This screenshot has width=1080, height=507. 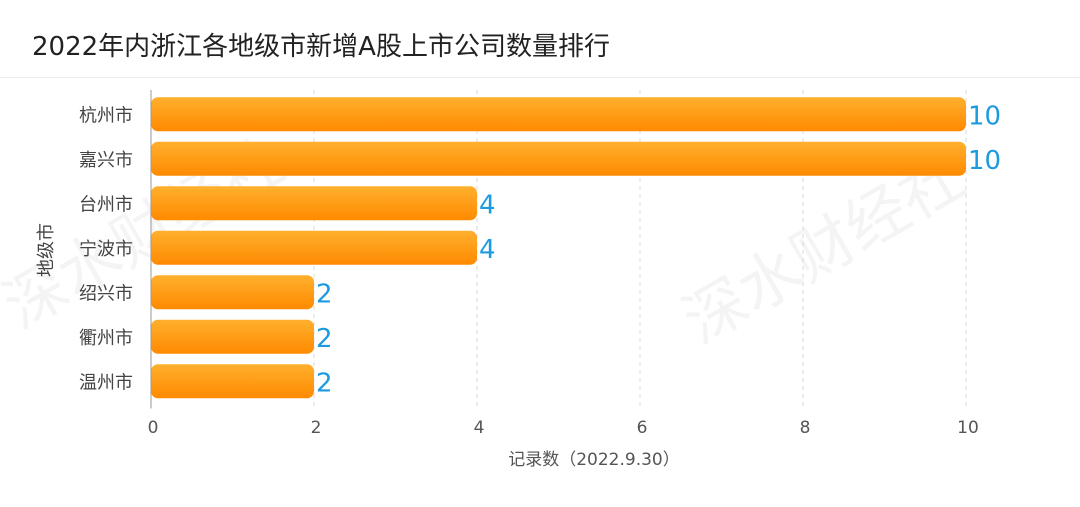 What do you see at coordinates (106, 160) in the screenshot?
I see `y-tick-label: 嘉兴市` at bounding box center [106, 160].